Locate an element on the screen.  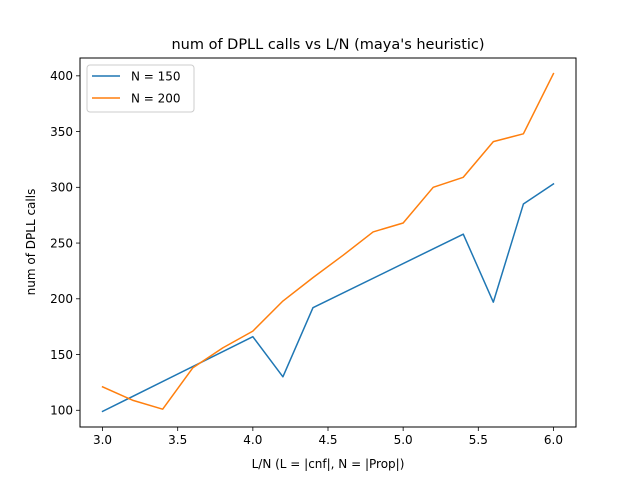
x-tick-label: 3.5 is located at coordinates (177, 440).